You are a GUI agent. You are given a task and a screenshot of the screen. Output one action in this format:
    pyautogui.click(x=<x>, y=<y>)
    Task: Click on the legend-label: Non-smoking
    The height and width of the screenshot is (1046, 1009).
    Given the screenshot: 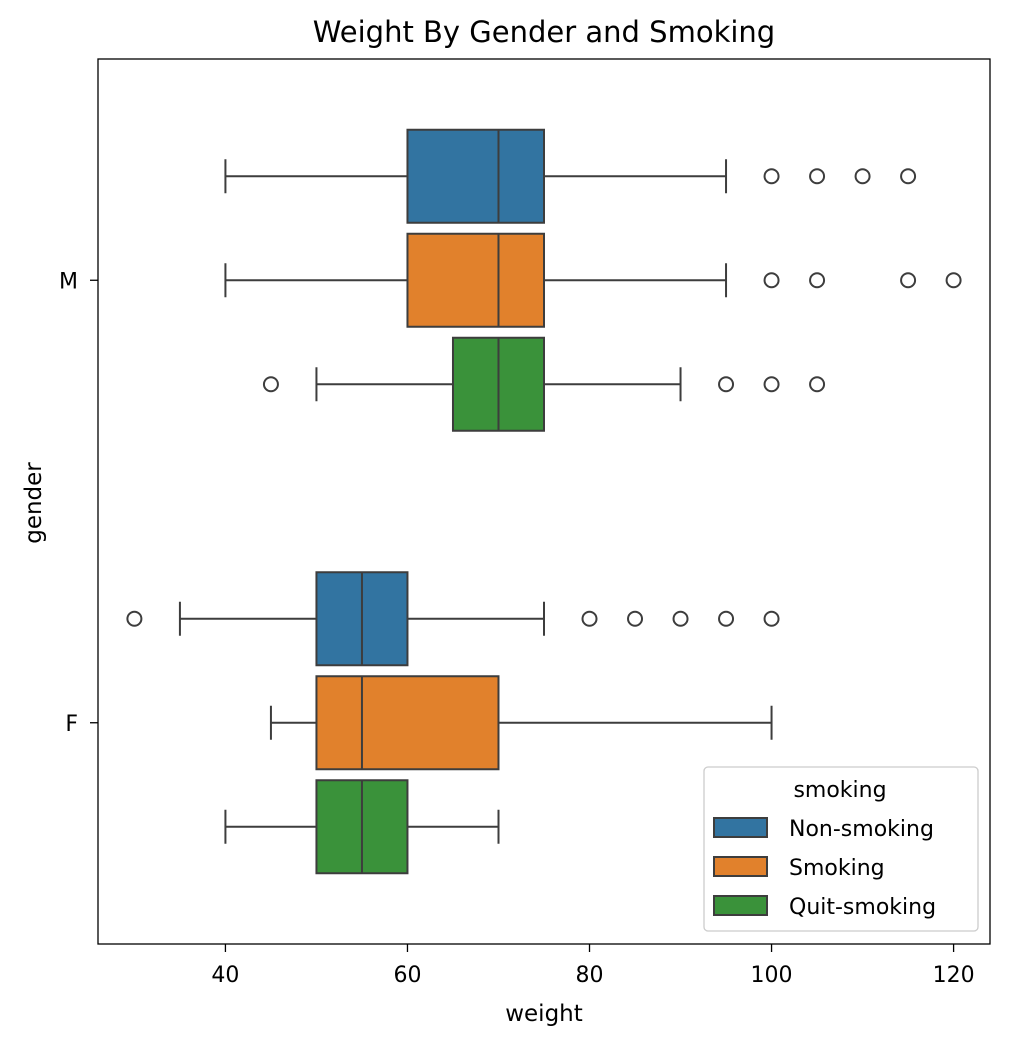 What is the action you would take?
    pyautogui.click(x=861, y=829)
    